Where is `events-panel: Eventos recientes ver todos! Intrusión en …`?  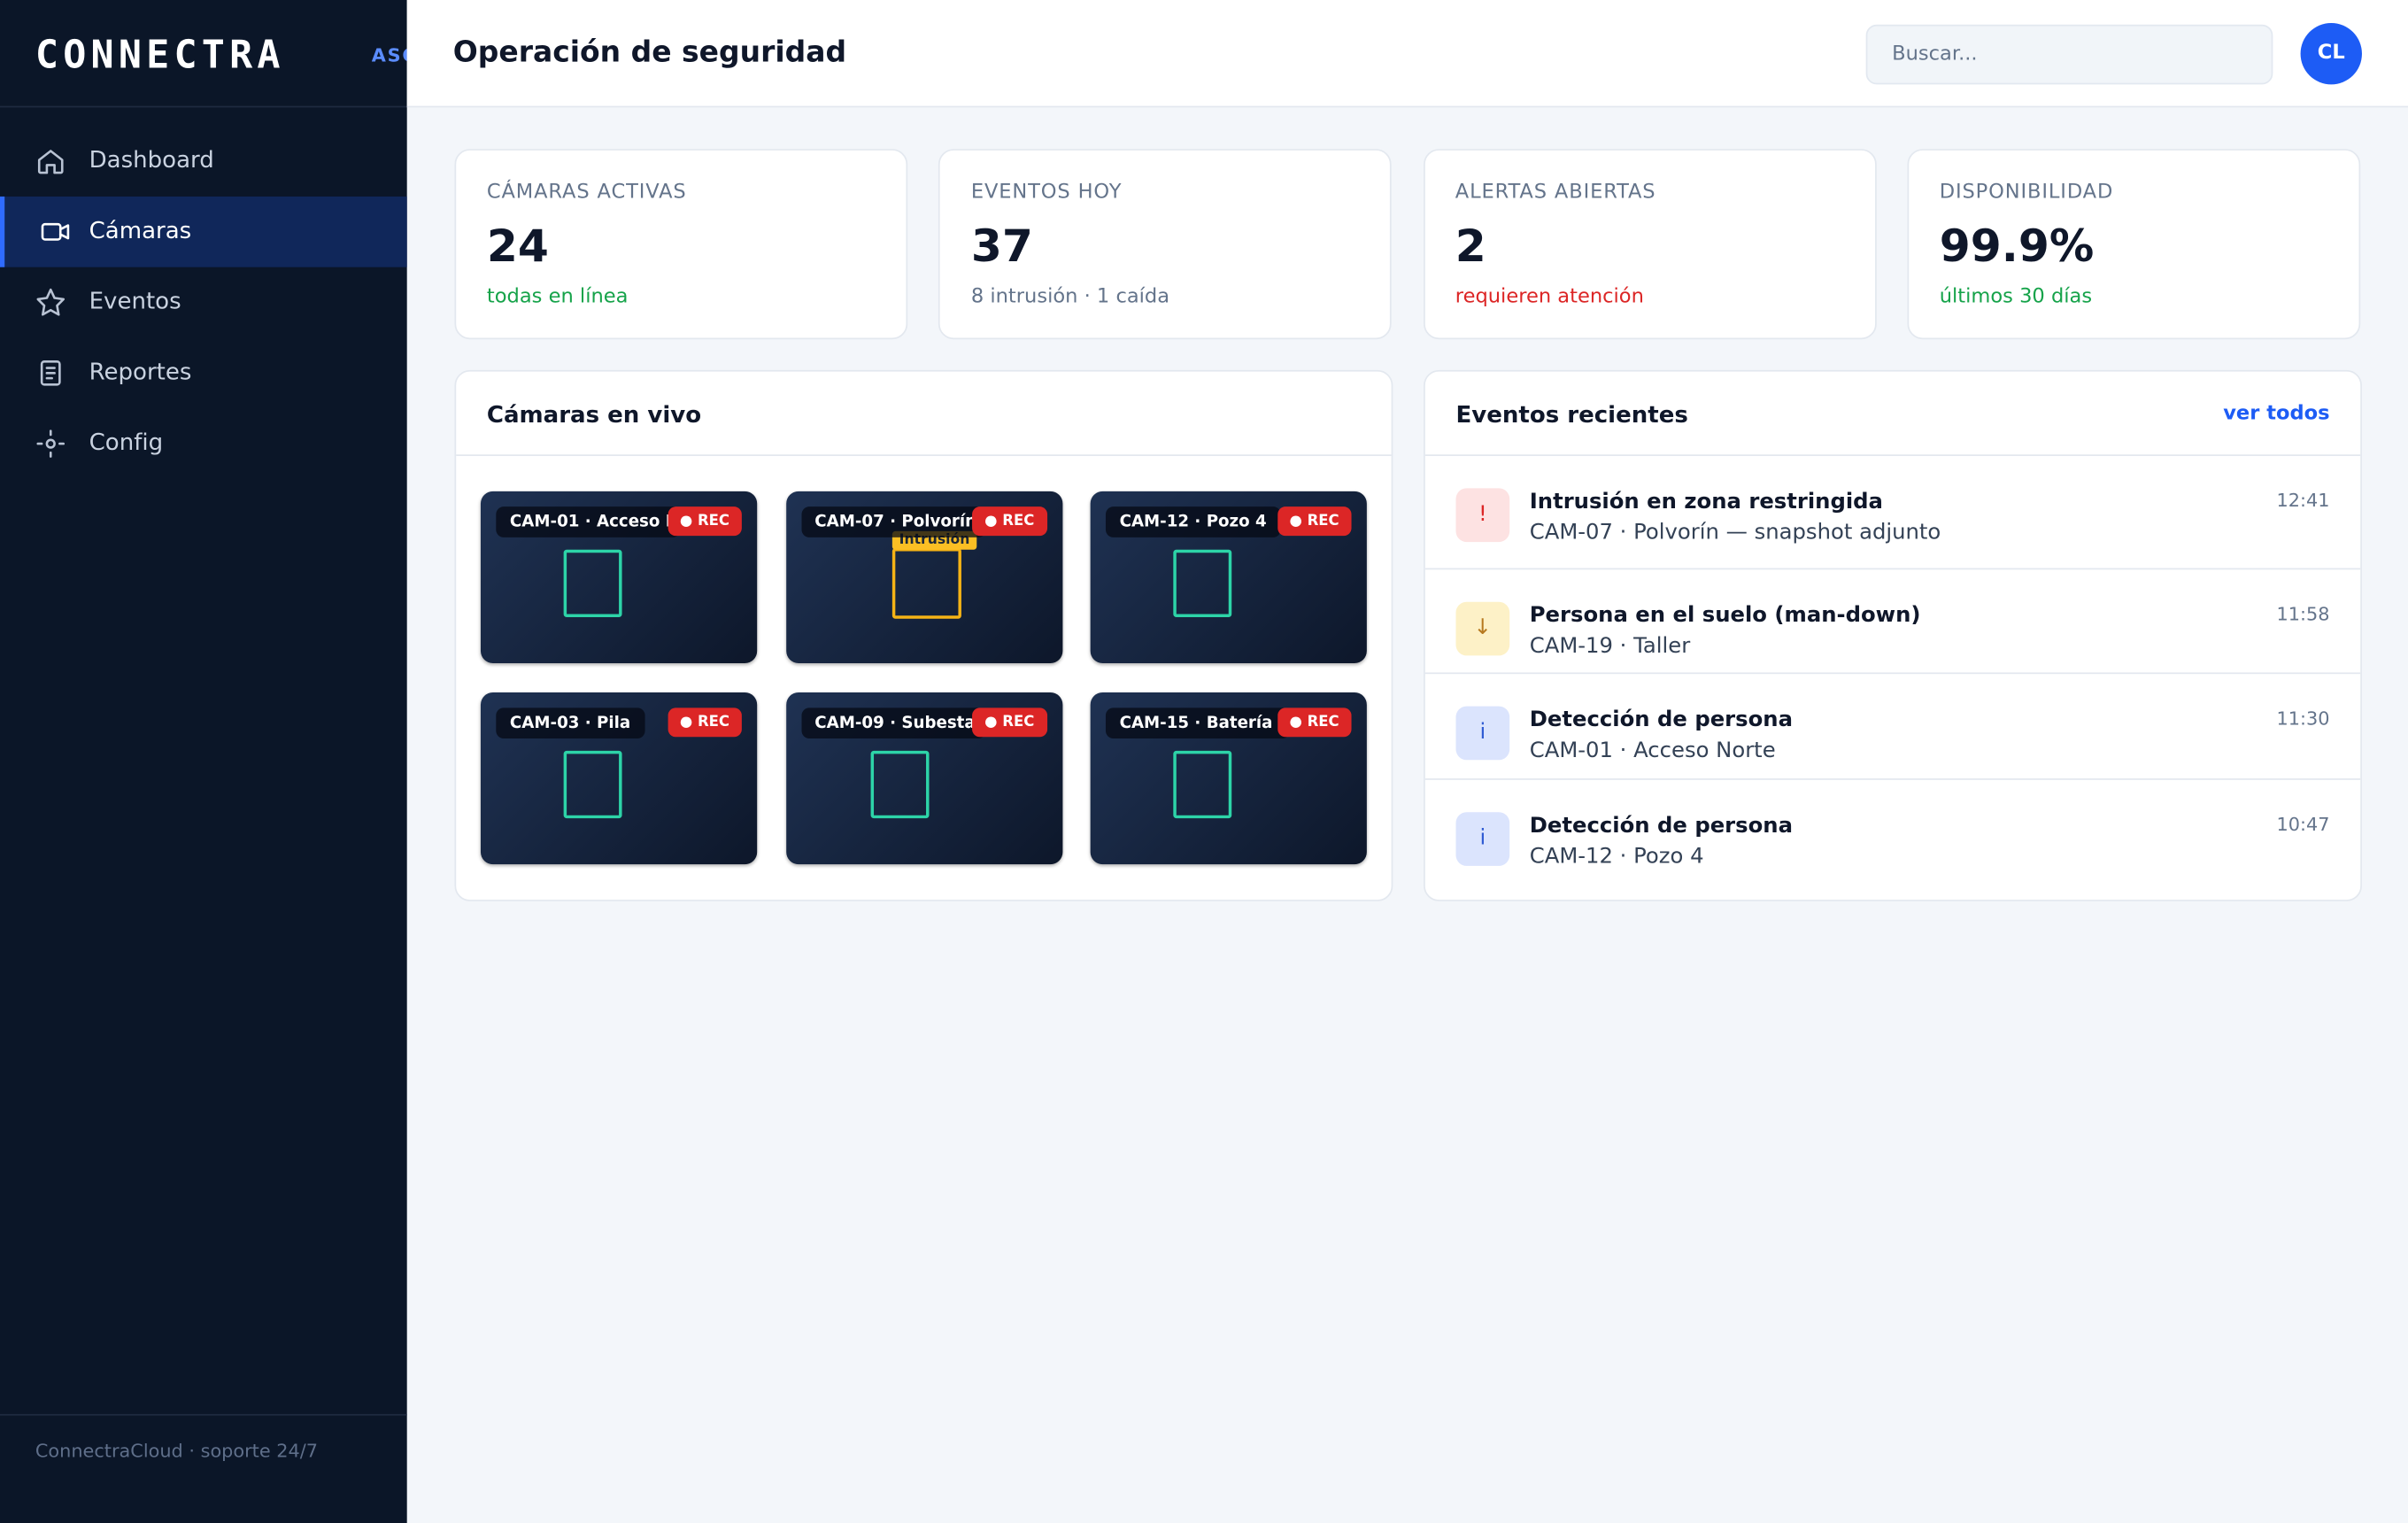 events-panel: Eventos recientes ver todos! Intrusión en … is located at coordinates (1893, 635).